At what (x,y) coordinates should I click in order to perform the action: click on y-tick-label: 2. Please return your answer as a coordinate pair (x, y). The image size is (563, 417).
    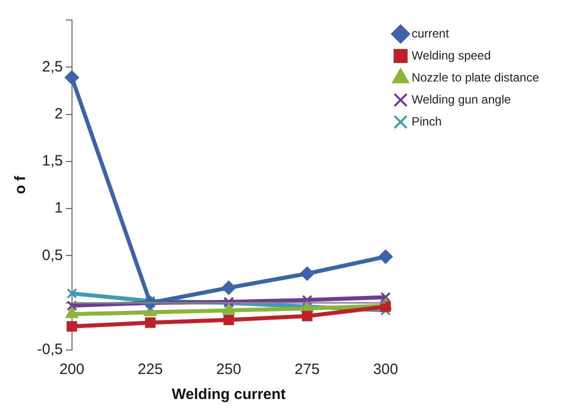
    Looking at the image, I should click on (58, 113).